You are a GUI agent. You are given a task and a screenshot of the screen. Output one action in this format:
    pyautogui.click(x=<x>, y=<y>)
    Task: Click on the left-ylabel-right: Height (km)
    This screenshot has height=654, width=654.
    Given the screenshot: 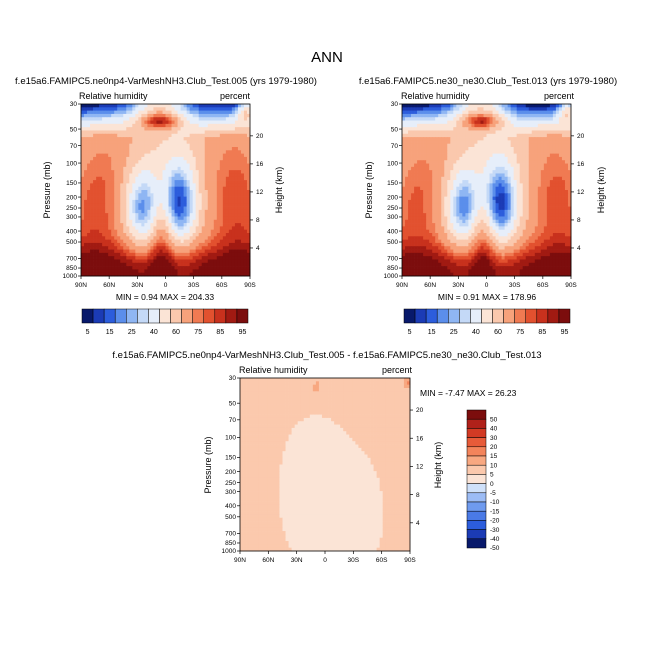 What is the action you would take?
    pyautogui.click(x=279, y=190)
    